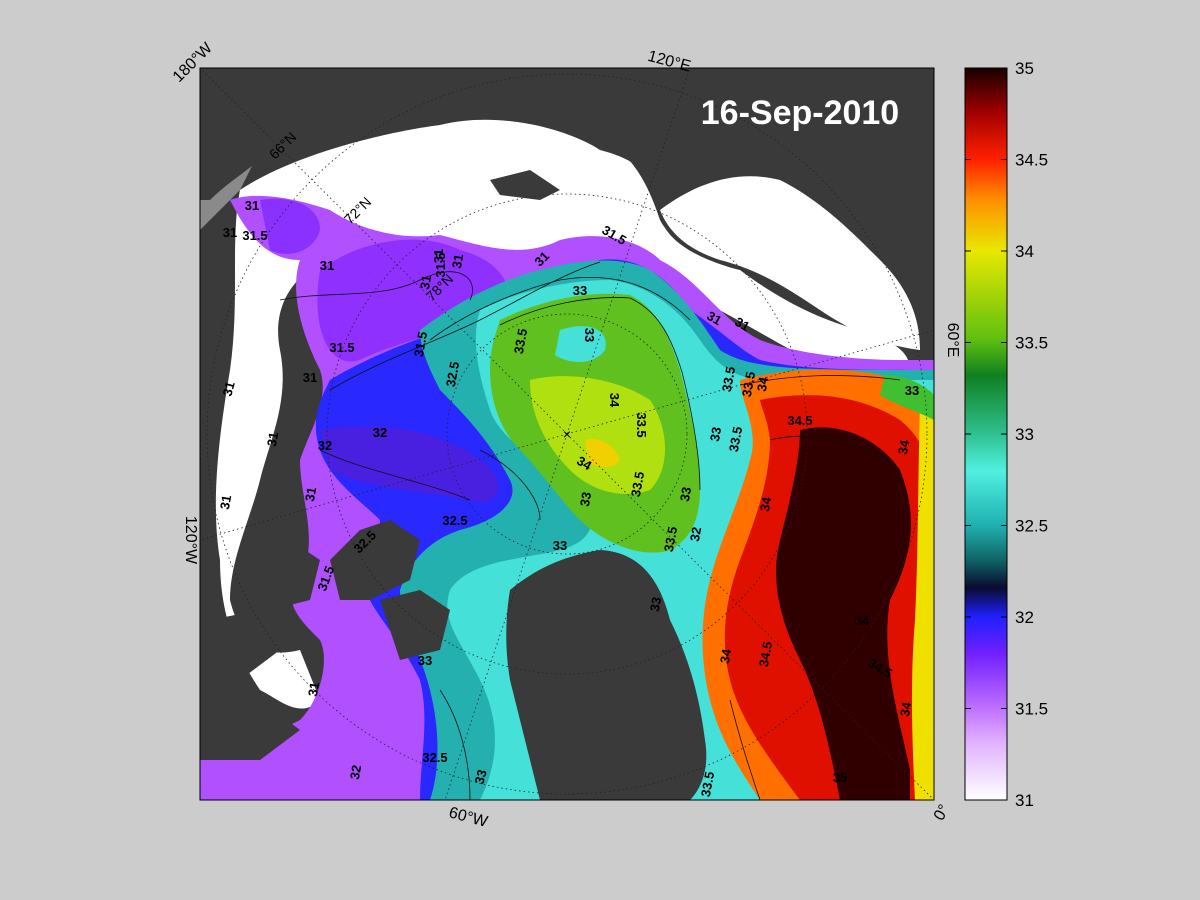 The width and height of the screenshot is (1200, 900). Describe the element at coordinates (942, 813) in the screenshot. I see `lon-label-0: 0°` at that location.